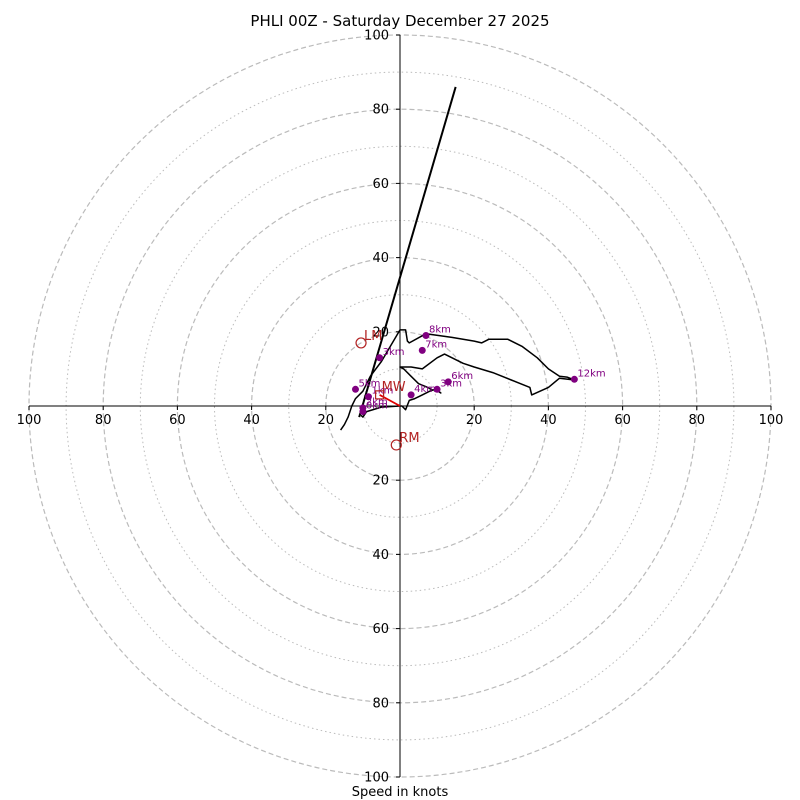  What do you see at coordinates (457, 258) in the screenshot?
I see `hodograph-trace` at bounding box center [457, 258].